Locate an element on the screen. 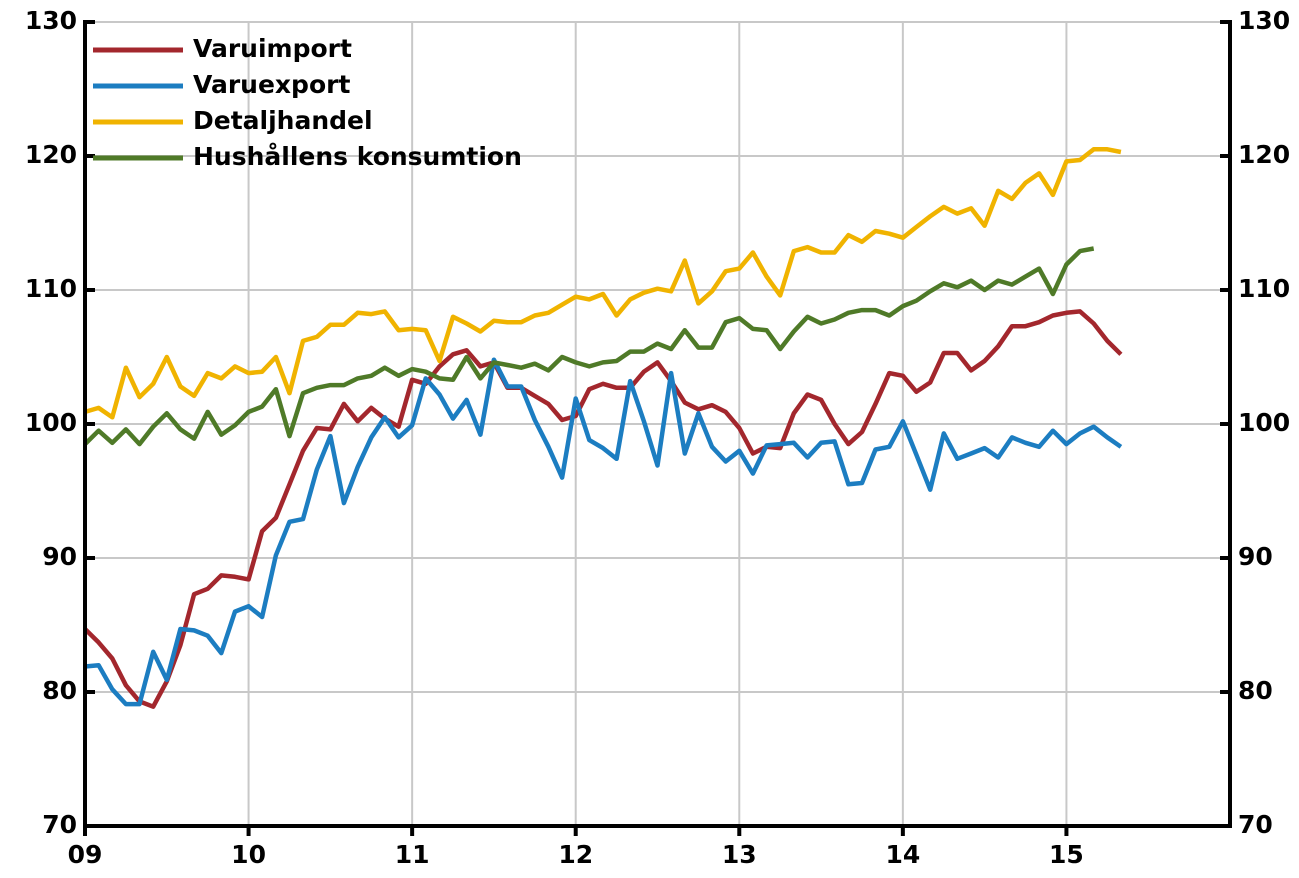 The width and height of the screenshot is (1299, 878). x-tick-label: 15 is located at coordinates (1066, 854).